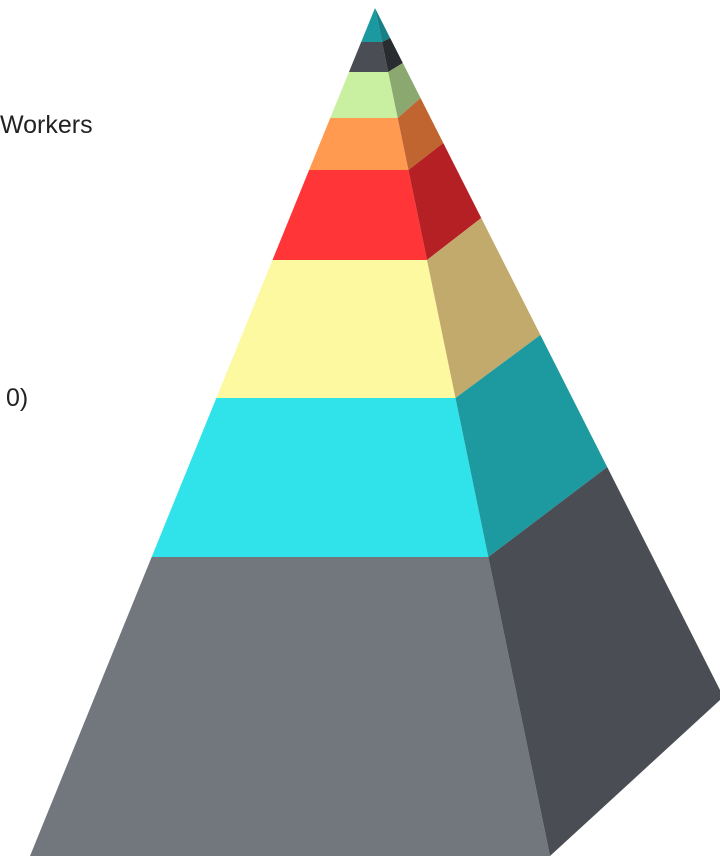 The height and width of the screenshot is (856, 720). Describe the element at coordinates (17, 398) in the screenshot. I see `label: 0)` at that location.